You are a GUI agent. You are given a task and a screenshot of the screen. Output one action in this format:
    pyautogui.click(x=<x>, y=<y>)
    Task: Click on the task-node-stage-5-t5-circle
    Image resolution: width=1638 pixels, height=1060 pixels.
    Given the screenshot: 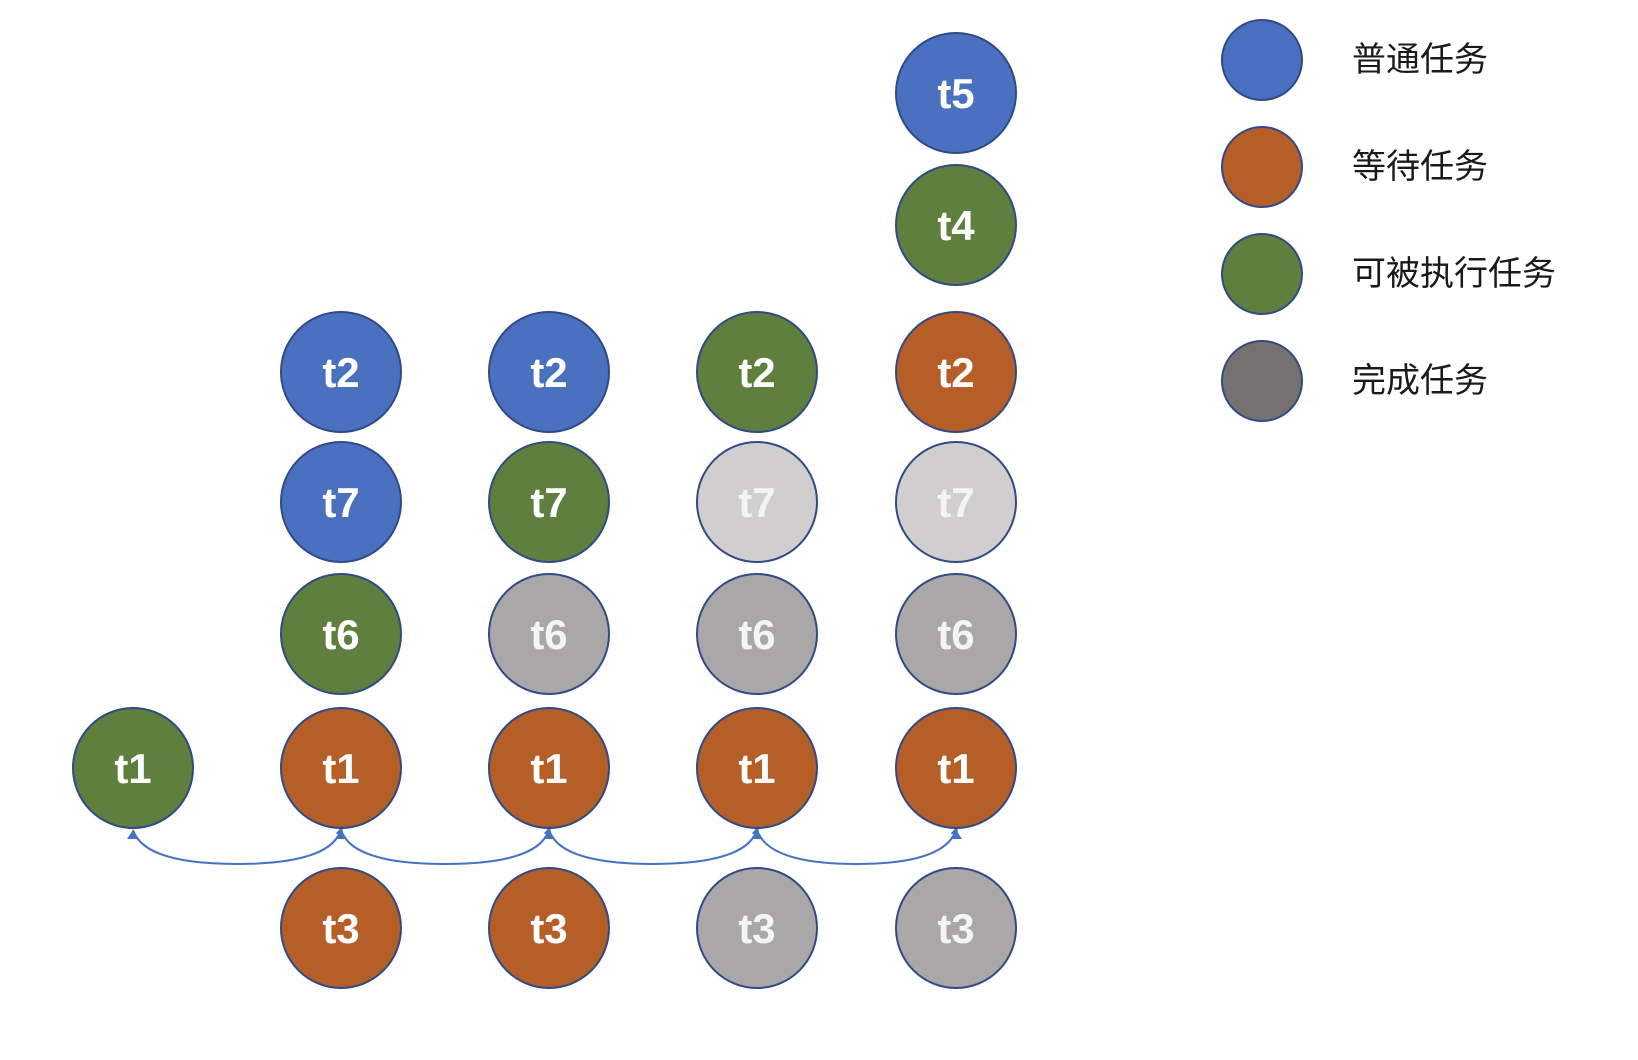 What is the action you would take?
    pyautogui.click(x=956, y=93)
    